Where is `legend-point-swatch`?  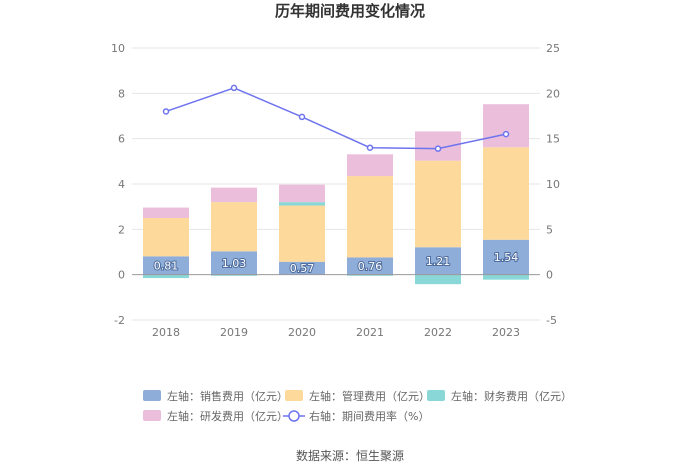
legend-point-swatch is located at coordinates (294, 416).